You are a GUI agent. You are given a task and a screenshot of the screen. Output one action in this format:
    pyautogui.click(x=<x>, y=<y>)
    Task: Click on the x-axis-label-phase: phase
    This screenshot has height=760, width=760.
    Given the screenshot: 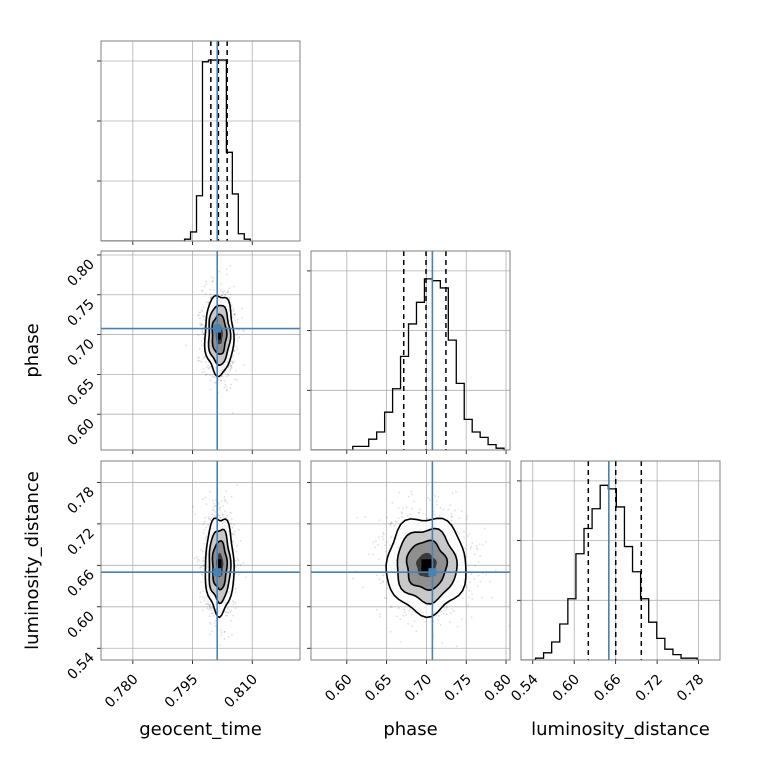 What is the action you would take?
    pyautogui.click(x=410, y=729)
    